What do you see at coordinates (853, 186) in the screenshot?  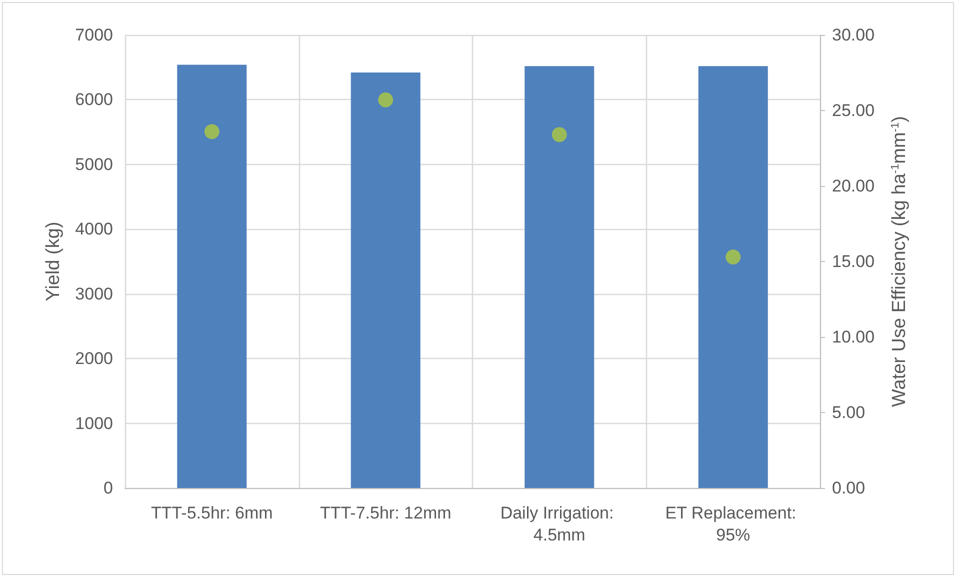 I see `y2-tick-label: 20.00` at bounding box center [853, 186].